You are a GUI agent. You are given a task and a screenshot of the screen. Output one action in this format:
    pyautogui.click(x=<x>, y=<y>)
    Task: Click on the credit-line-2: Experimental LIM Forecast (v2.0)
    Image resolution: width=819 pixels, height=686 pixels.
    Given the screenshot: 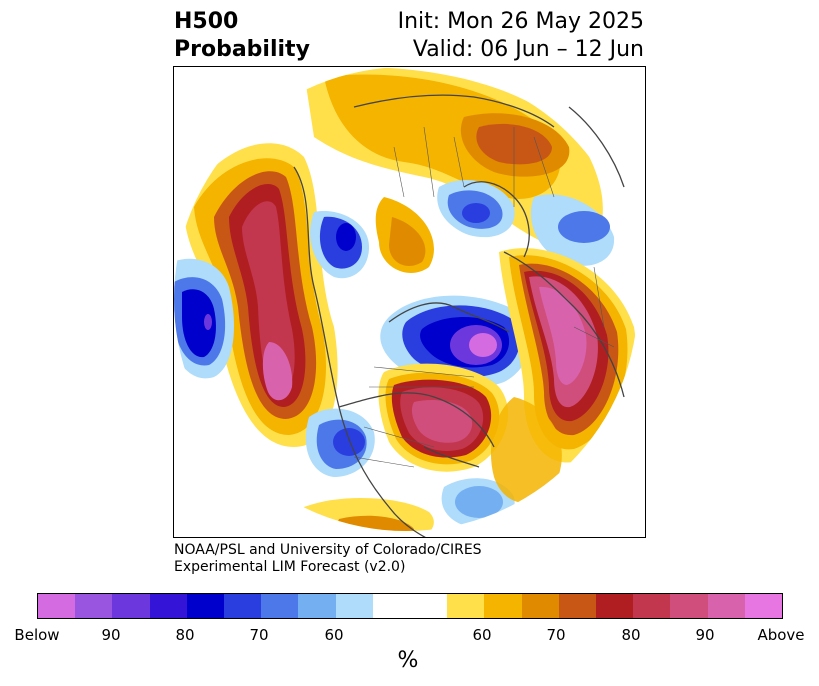 What is the action you would take?
    pyautogui.click(x=290, y=567)
    